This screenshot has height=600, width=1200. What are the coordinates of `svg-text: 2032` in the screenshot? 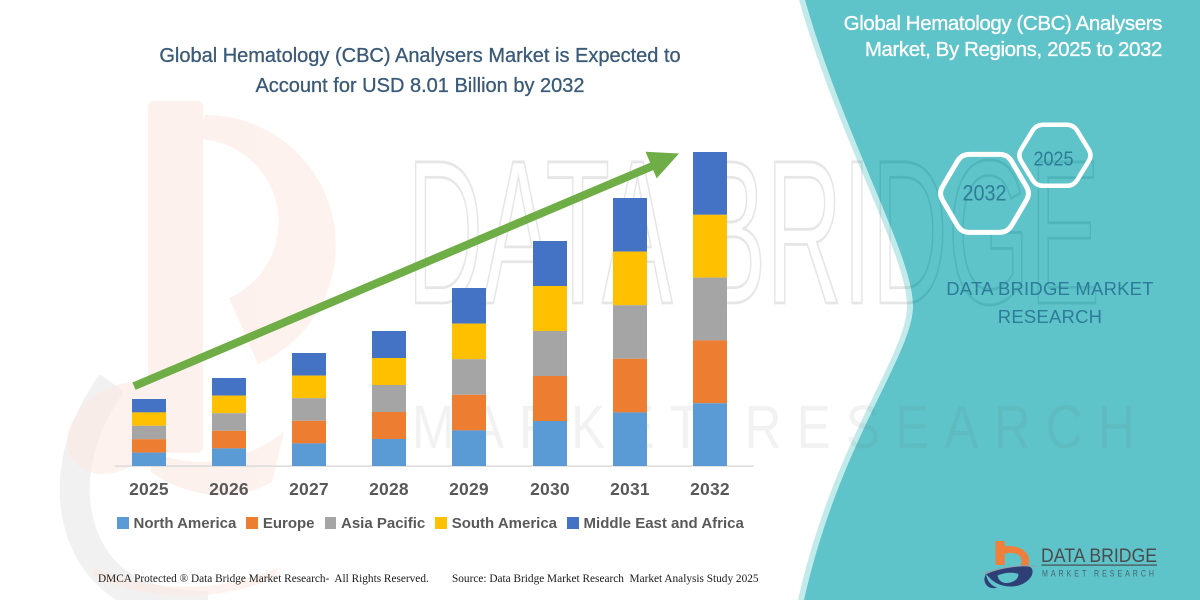 It's located at (984, 193).